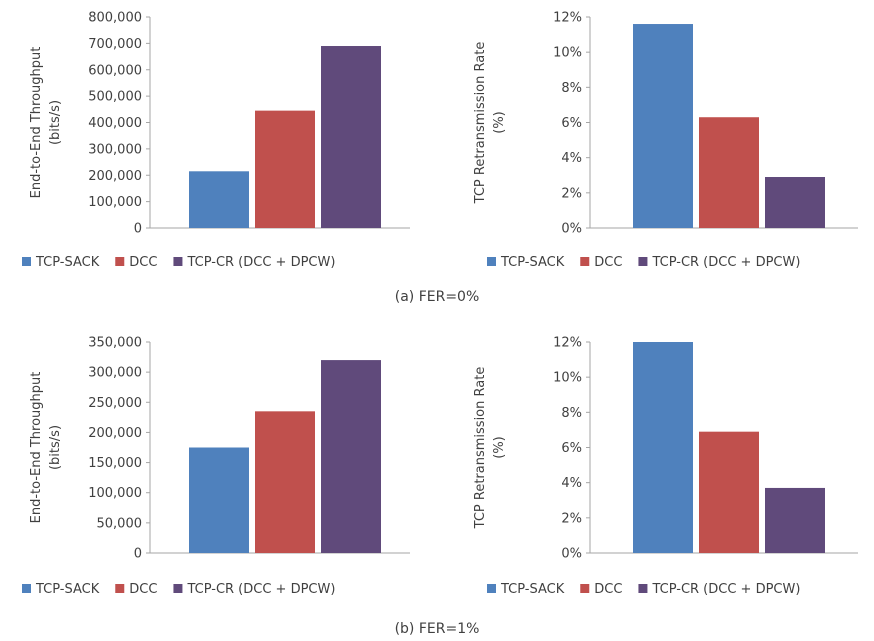  I want to click on y-tick-label: 800,000, so click(115, 18).